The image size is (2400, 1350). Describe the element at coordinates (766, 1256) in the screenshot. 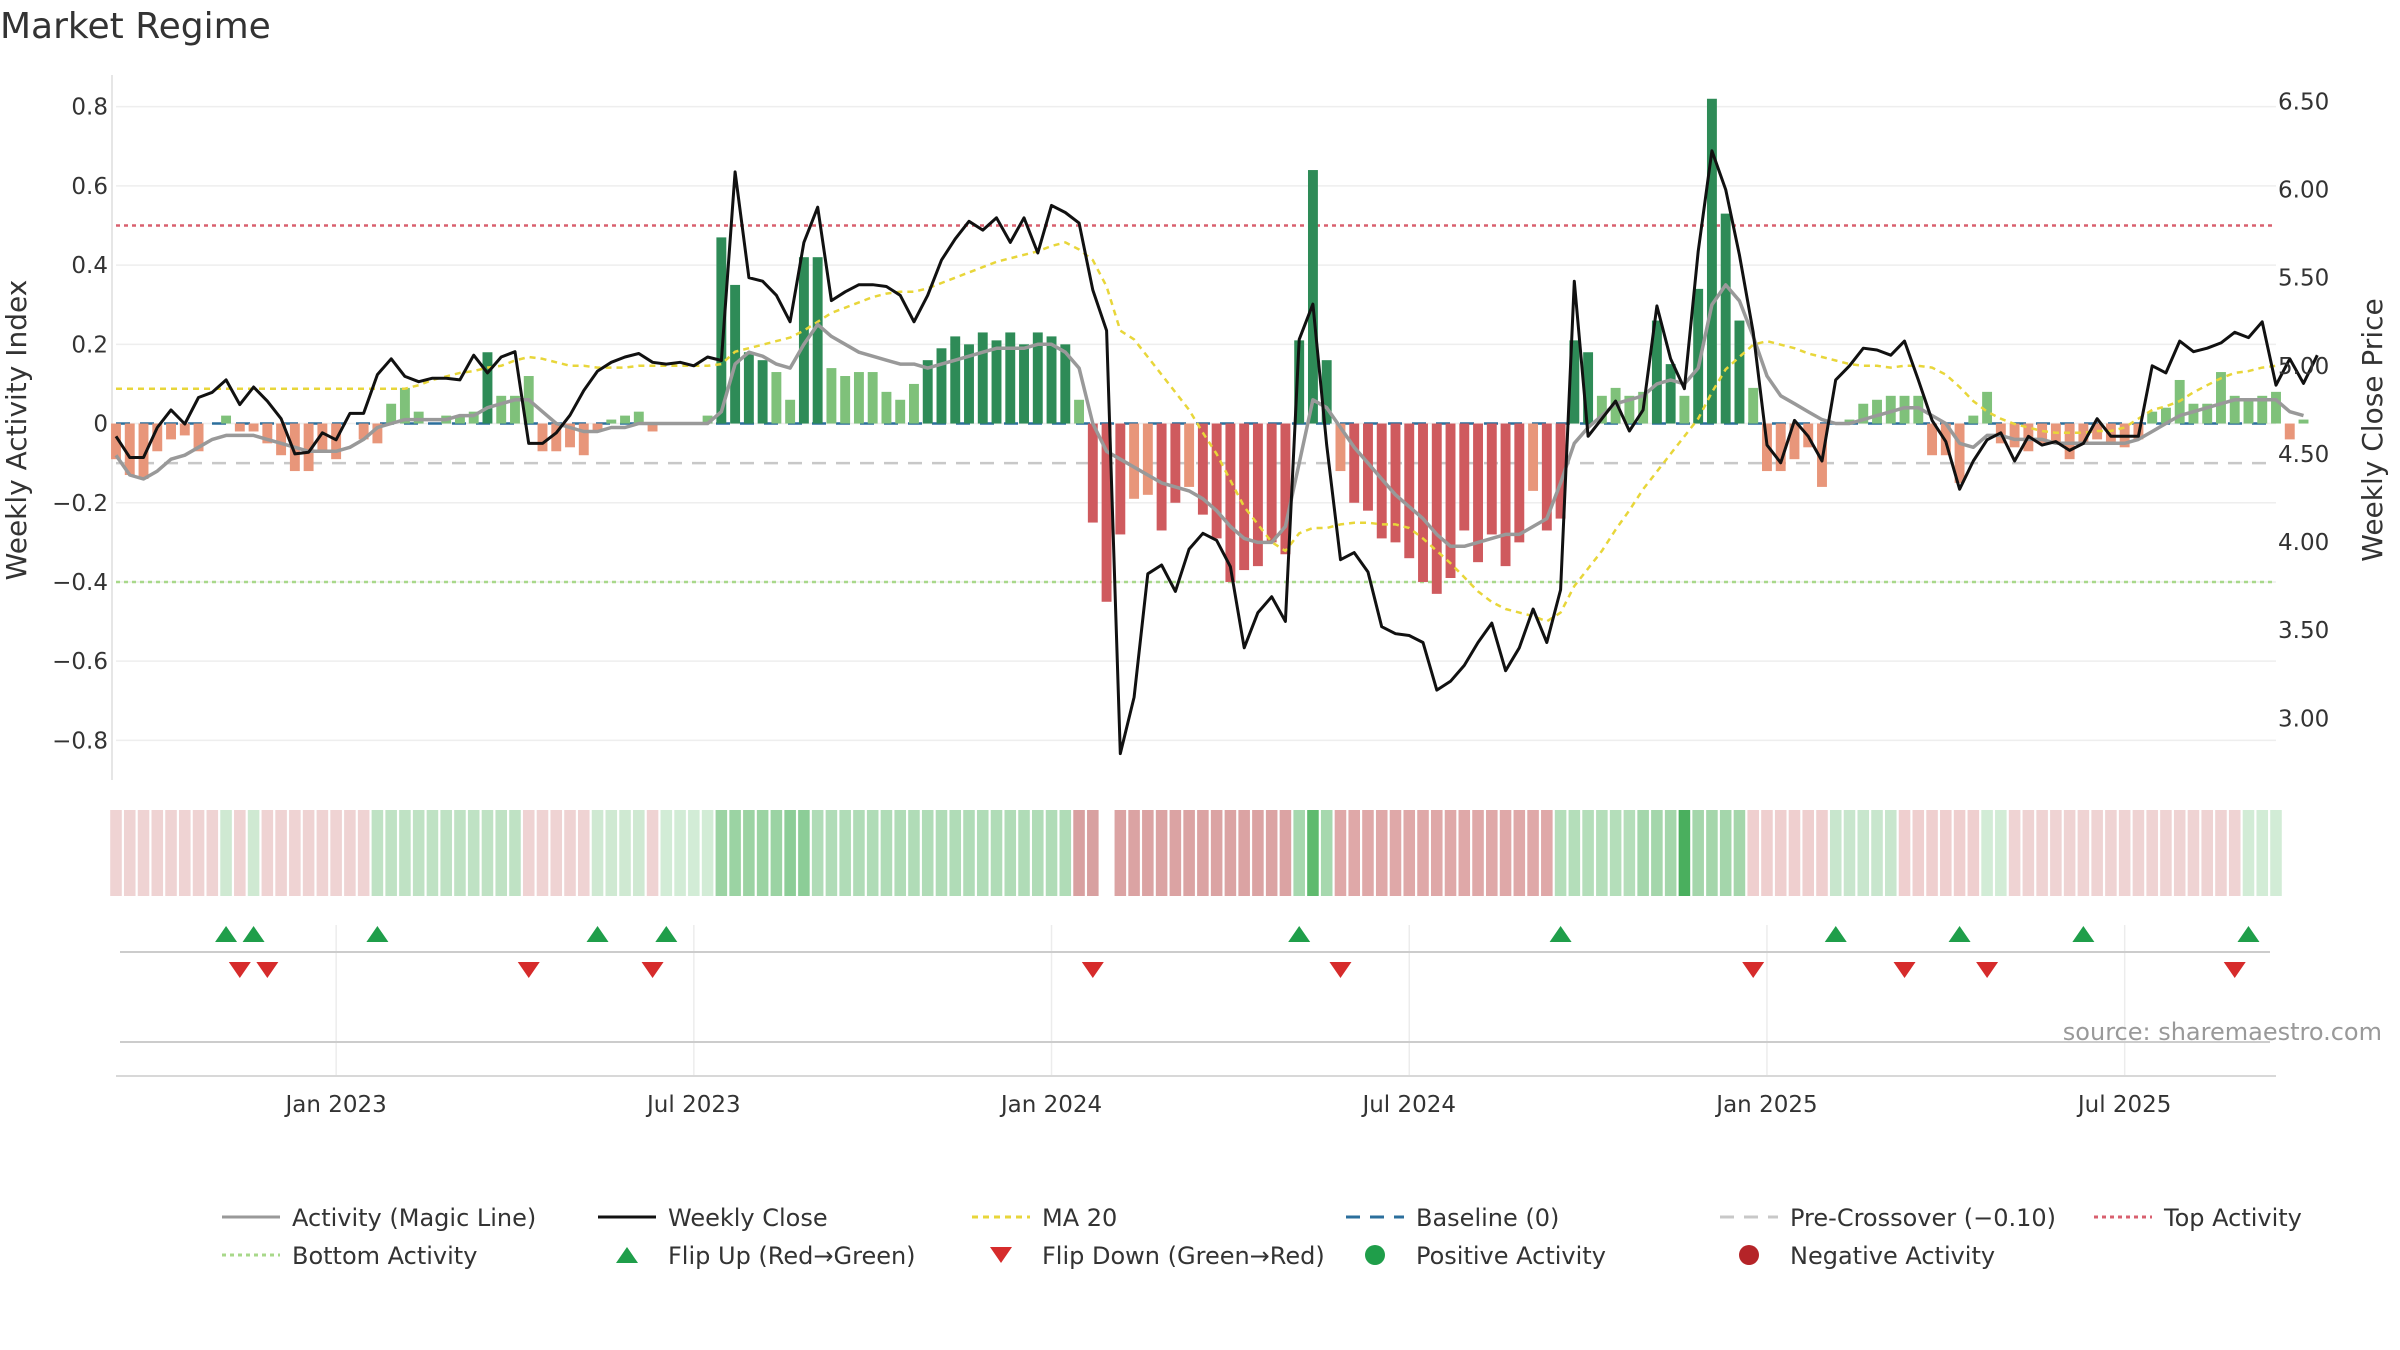

I see `legend-item: Flip Up (Red→Green)` at that location.